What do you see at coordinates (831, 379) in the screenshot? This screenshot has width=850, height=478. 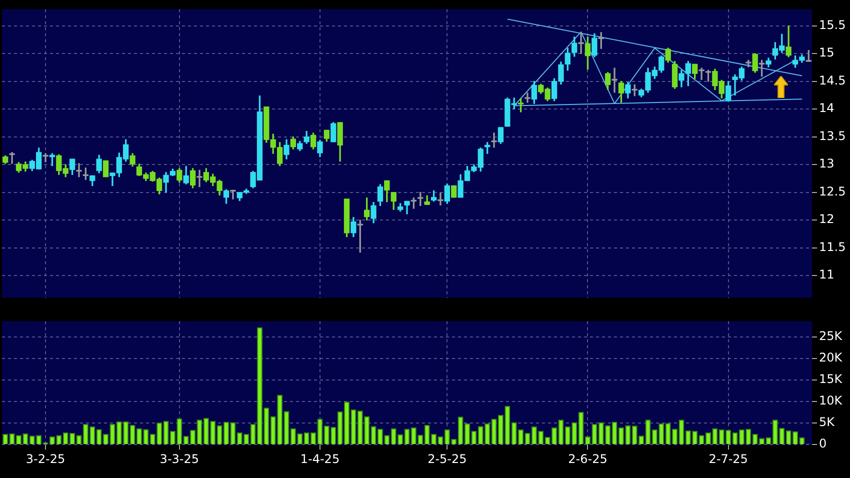 I see `y-tick-label: 15K` at bounding box center [831, 379].